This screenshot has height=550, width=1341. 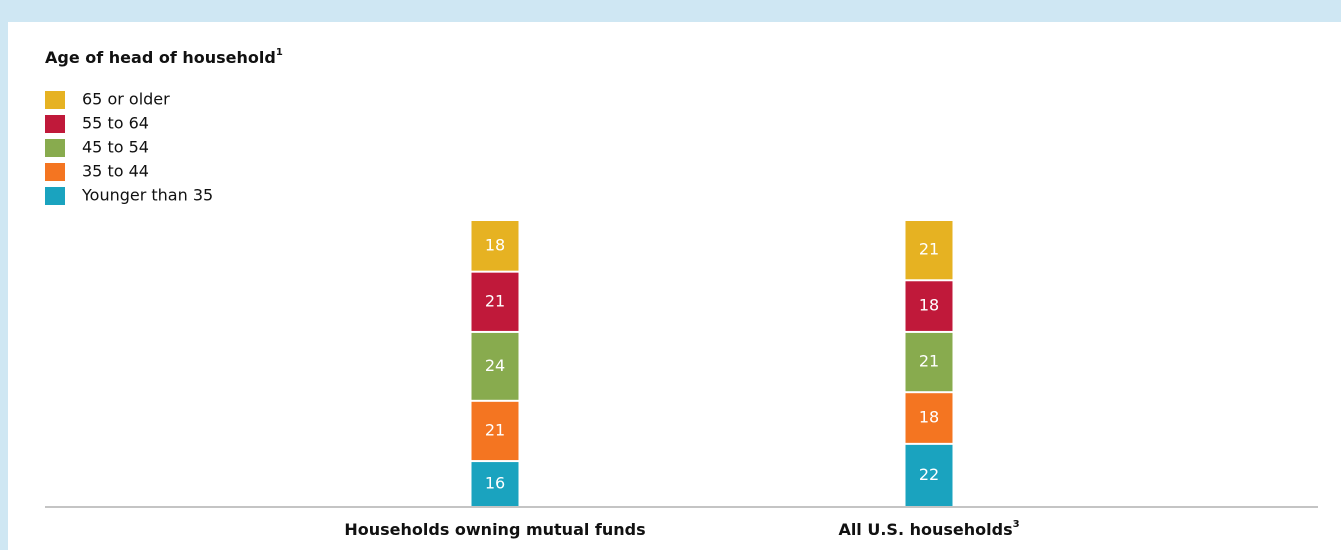 I want to click on data-label: 16, so click(x=495, y=483).